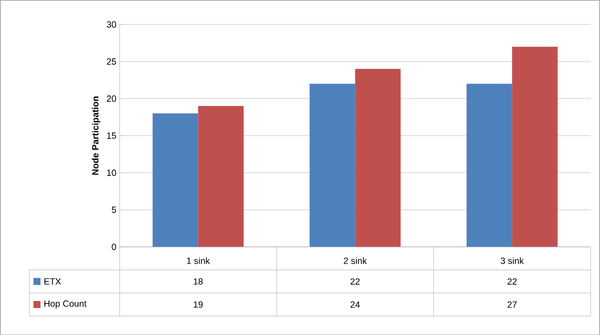  What do you see at coordinates (111, 135) in the screenshot?
I see `y-tick-label: 15` at bounding box center [111, 135].